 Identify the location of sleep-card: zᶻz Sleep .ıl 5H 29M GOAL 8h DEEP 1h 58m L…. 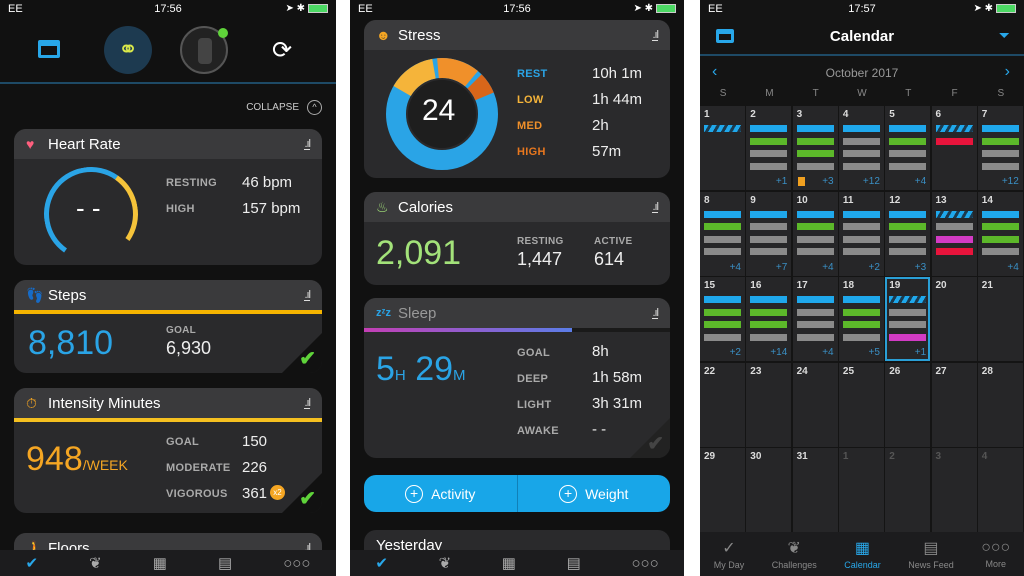
(517, 378).